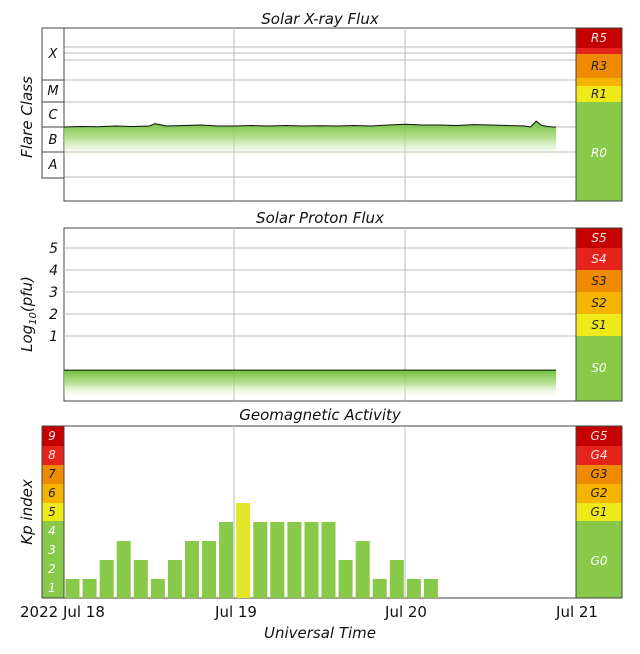 The width and height of the screenshot is (640, 654). I want to click on xray-r3-label: R3, so click(599, 66).